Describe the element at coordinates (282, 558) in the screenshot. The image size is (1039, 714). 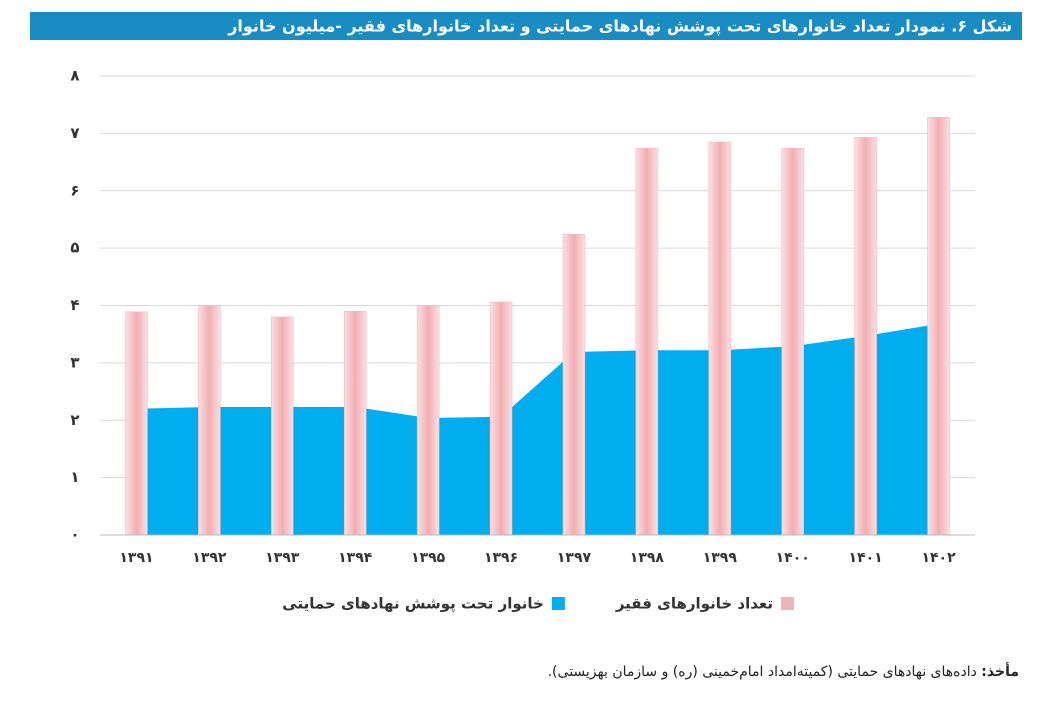
I see `x-tick-label: ۱۳۹۳` at that location.